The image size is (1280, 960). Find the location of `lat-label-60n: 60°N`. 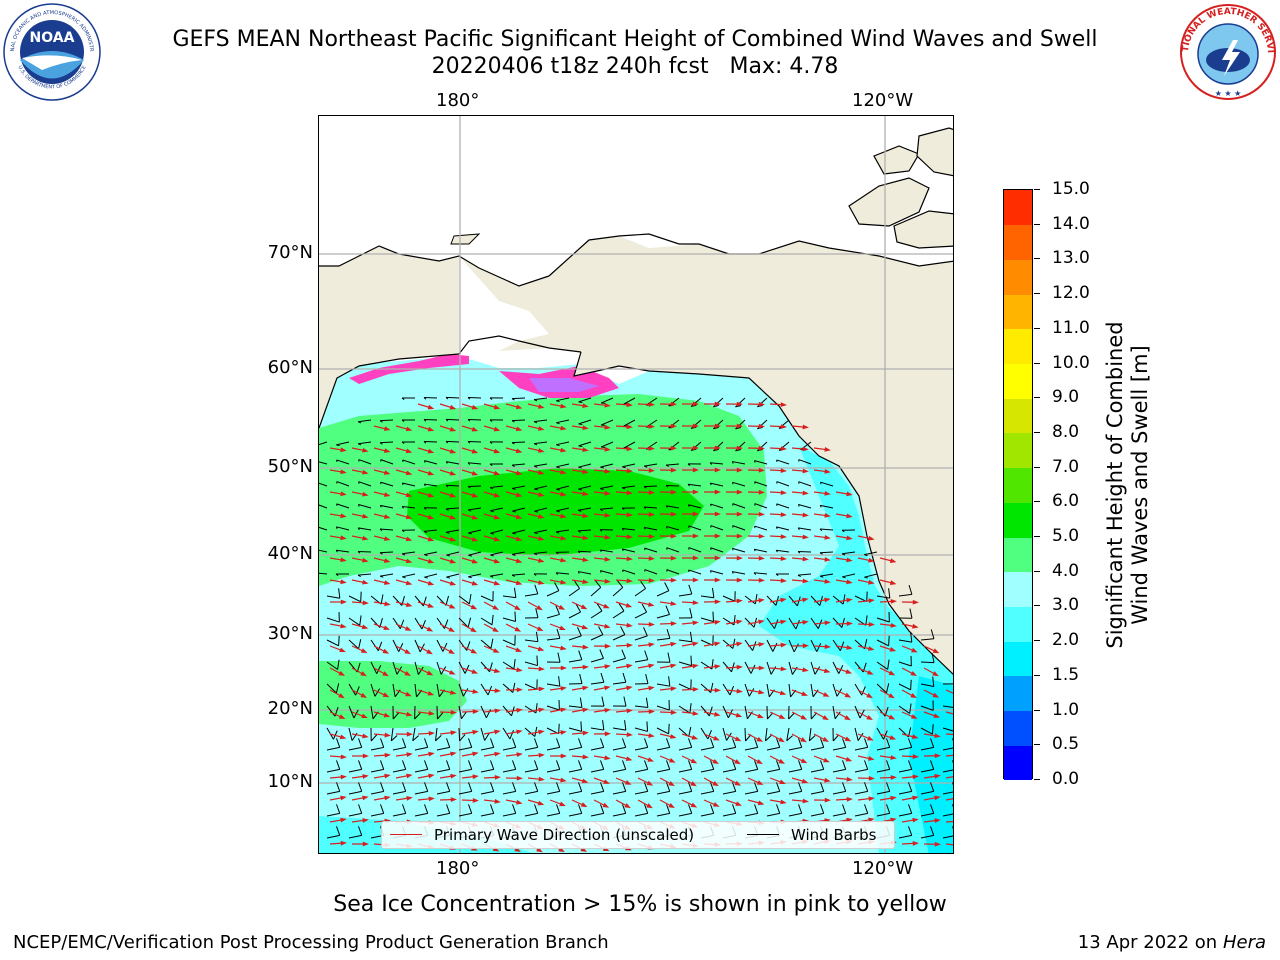

lat-label-60n: 60°N is located at coordinates (290, 367).